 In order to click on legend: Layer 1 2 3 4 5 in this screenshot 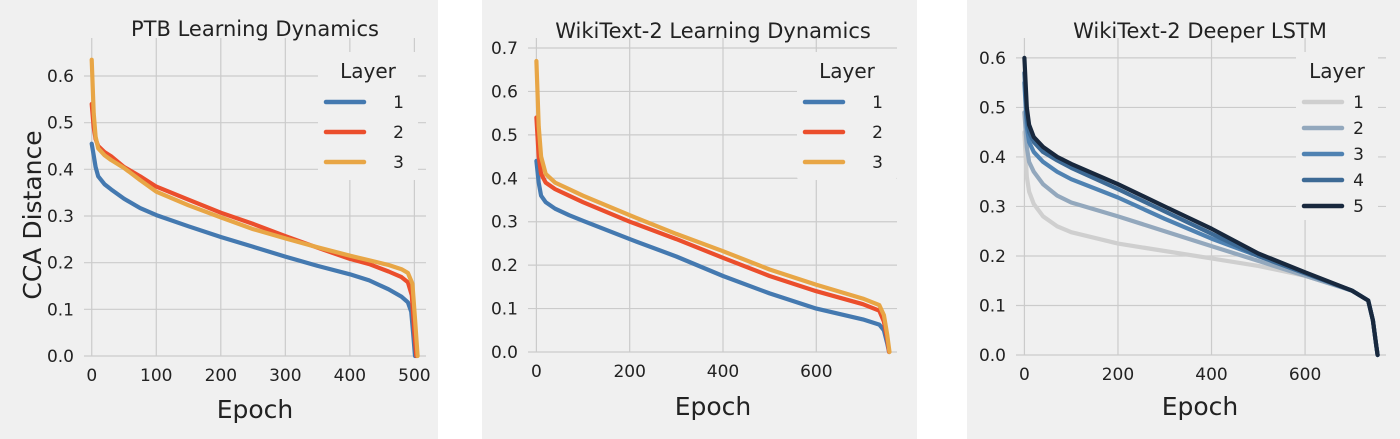, I will do `click(1337, 136)`.